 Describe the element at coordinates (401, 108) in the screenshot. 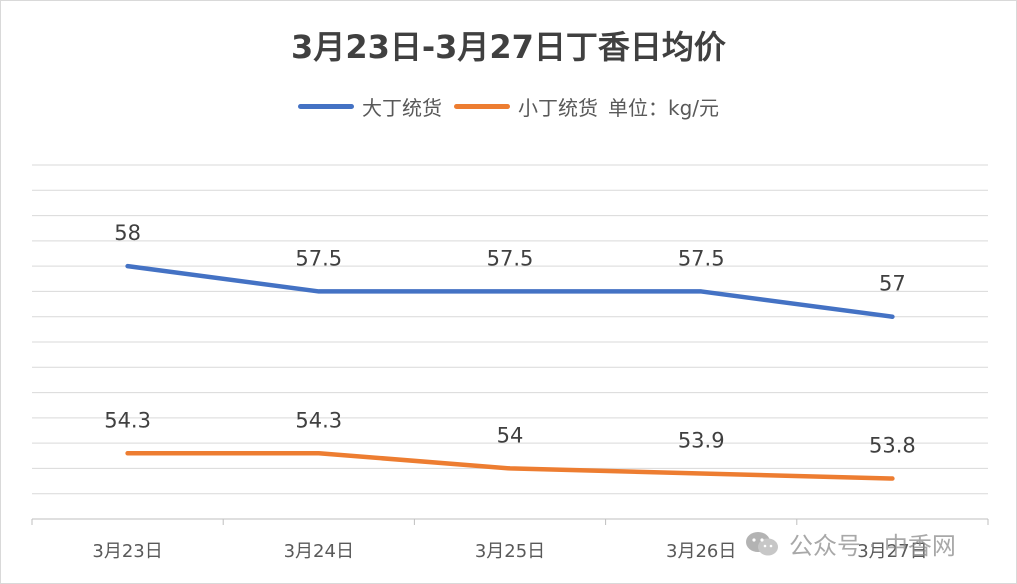

I see `legend-label-series-1: 大丁统货` at that location.